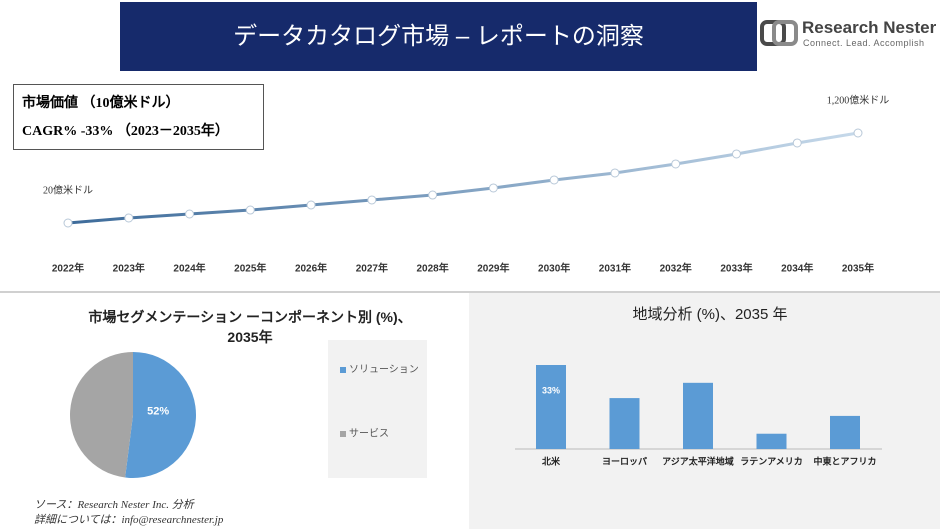 The width and height of the screenshot is (940, 529). I want to click on info-line: 市場価値 （10億米ドル）, so click(101, 103).